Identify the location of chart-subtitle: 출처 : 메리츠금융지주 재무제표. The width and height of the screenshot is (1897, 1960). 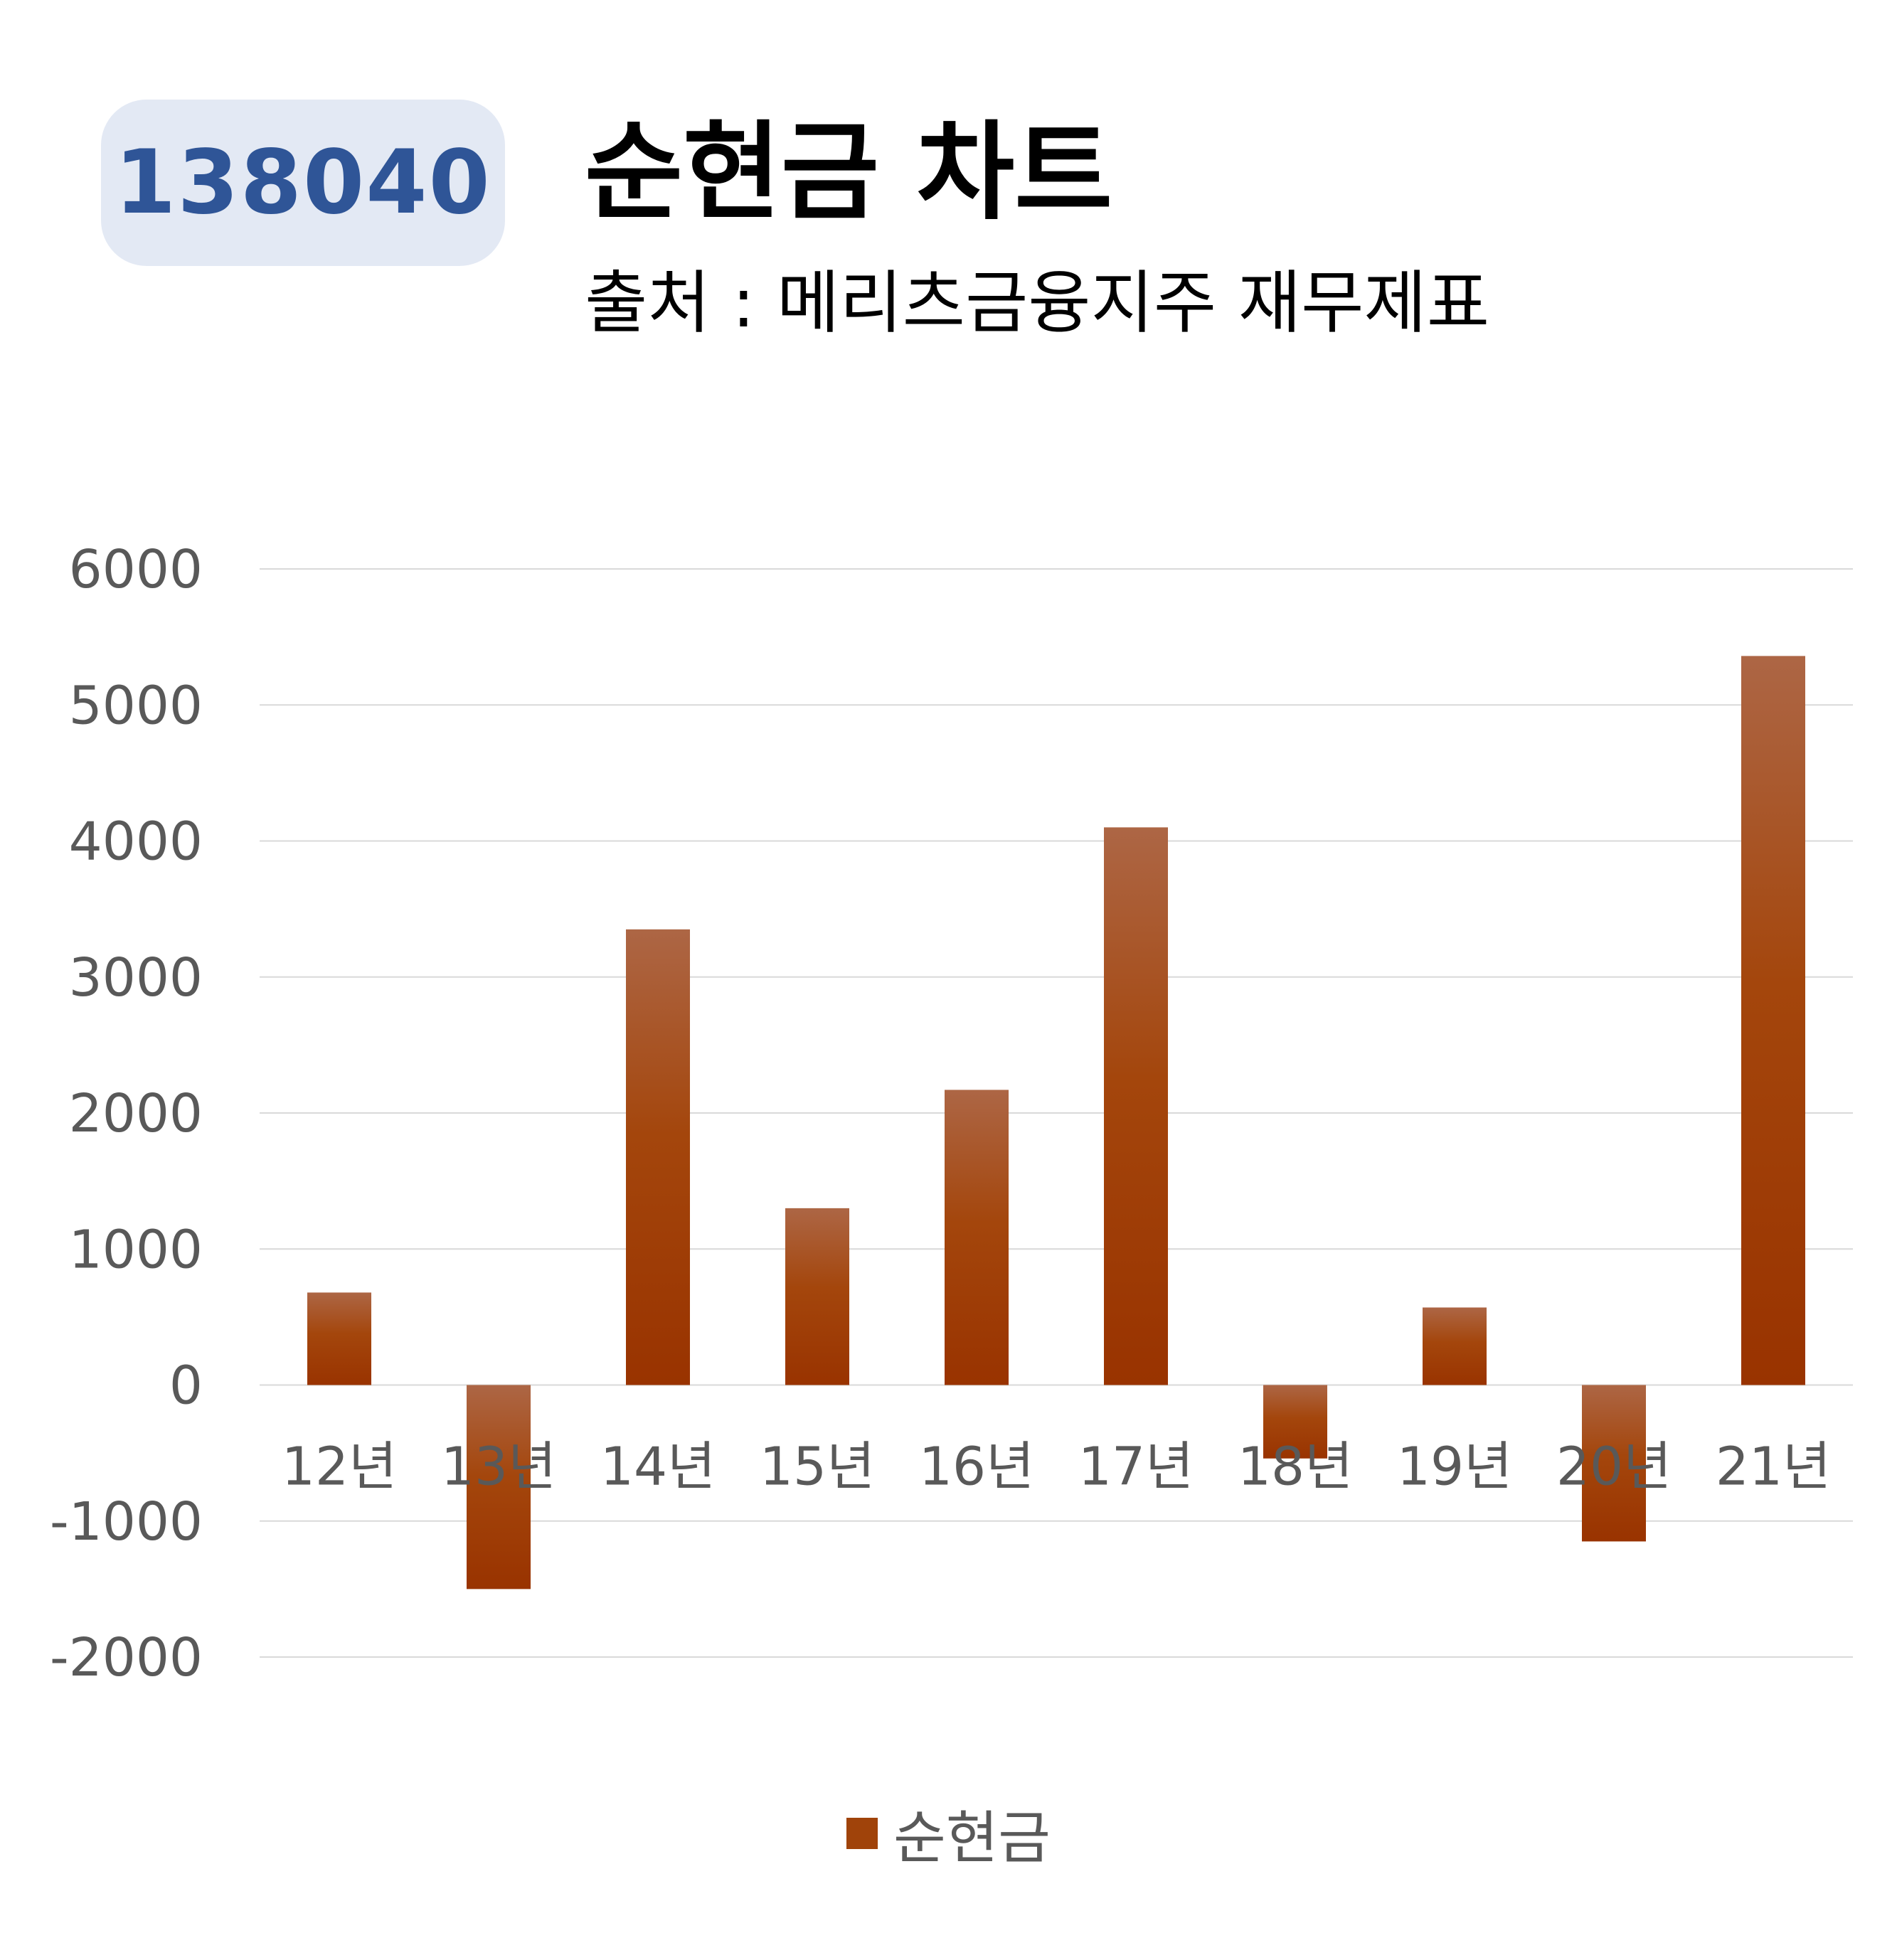
(1038, 303).